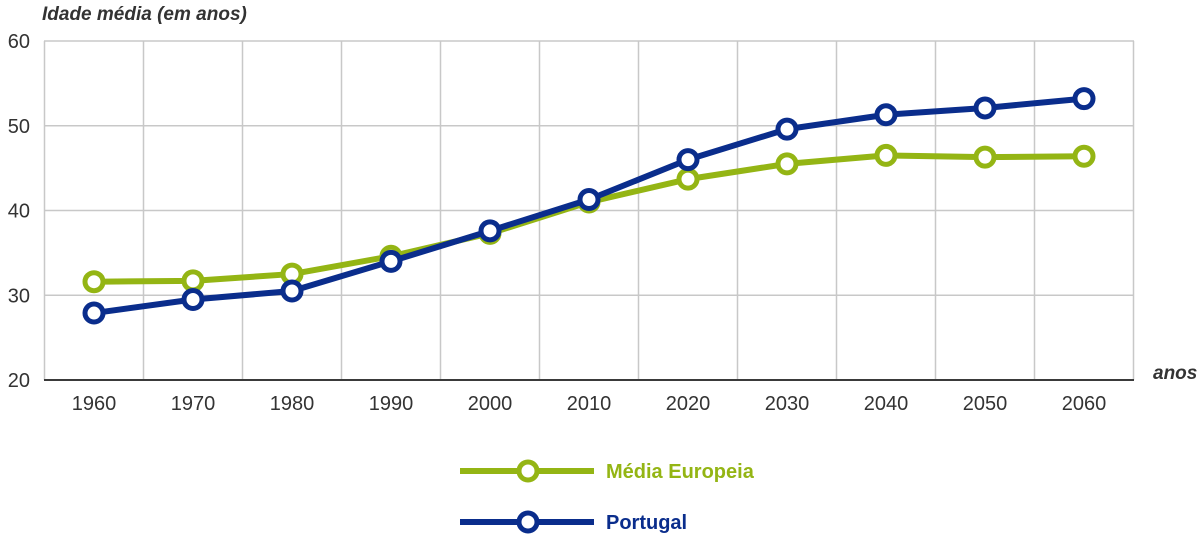  What do you see at coordinates (19, 212) in the screenshot?
I see `y-tick-label: 40` at bounding box center [19, 212].